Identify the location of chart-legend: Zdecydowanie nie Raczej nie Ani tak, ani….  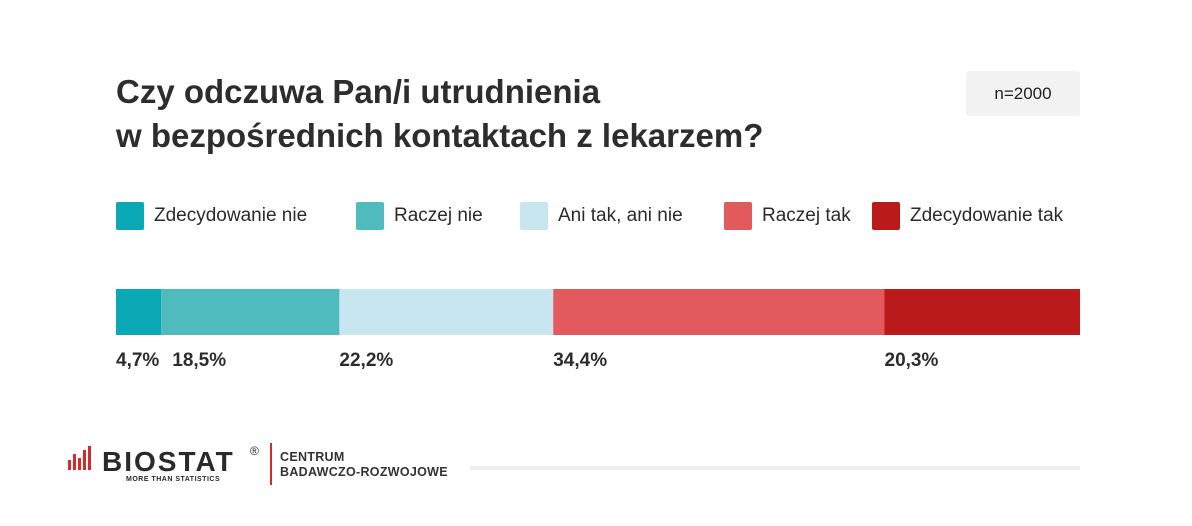
(616, 217).